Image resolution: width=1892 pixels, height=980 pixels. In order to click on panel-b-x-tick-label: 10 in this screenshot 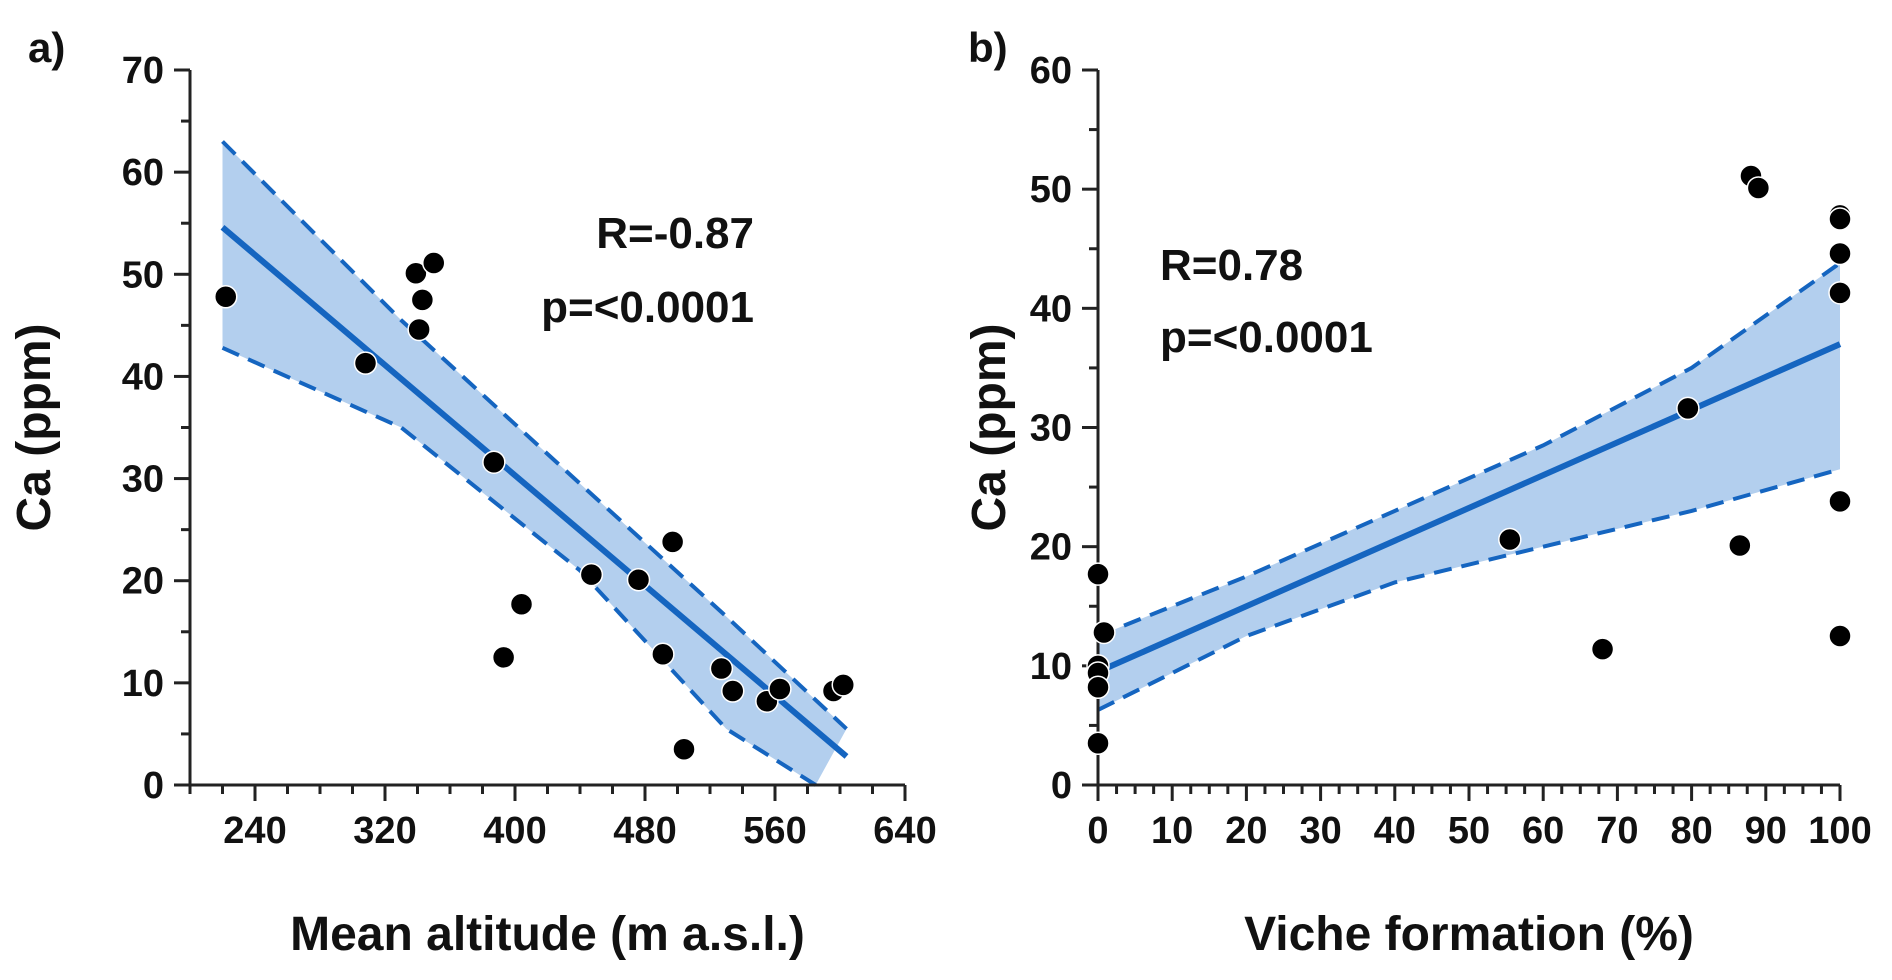, I will do `click(1172, 831)`.